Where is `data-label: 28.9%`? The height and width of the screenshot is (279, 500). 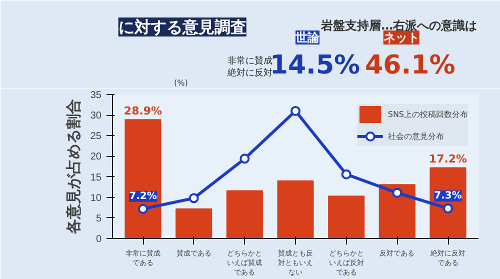 data-label: 28.9% is located at coordinates (143, 111).